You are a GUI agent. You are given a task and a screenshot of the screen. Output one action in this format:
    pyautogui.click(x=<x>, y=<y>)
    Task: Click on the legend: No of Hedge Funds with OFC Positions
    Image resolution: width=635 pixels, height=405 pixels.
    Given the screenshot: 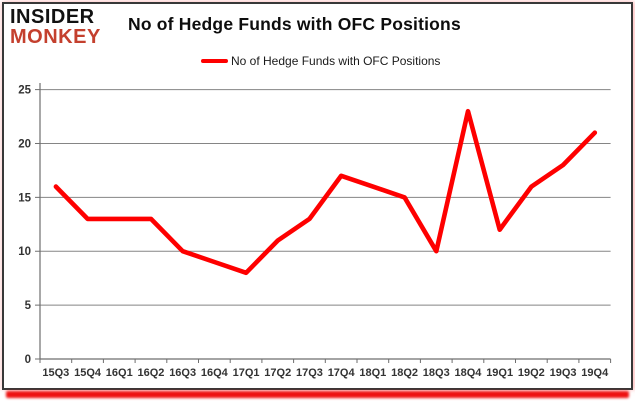 What is the action you would take?
    pyautogui.click(x=320, y=61)
    